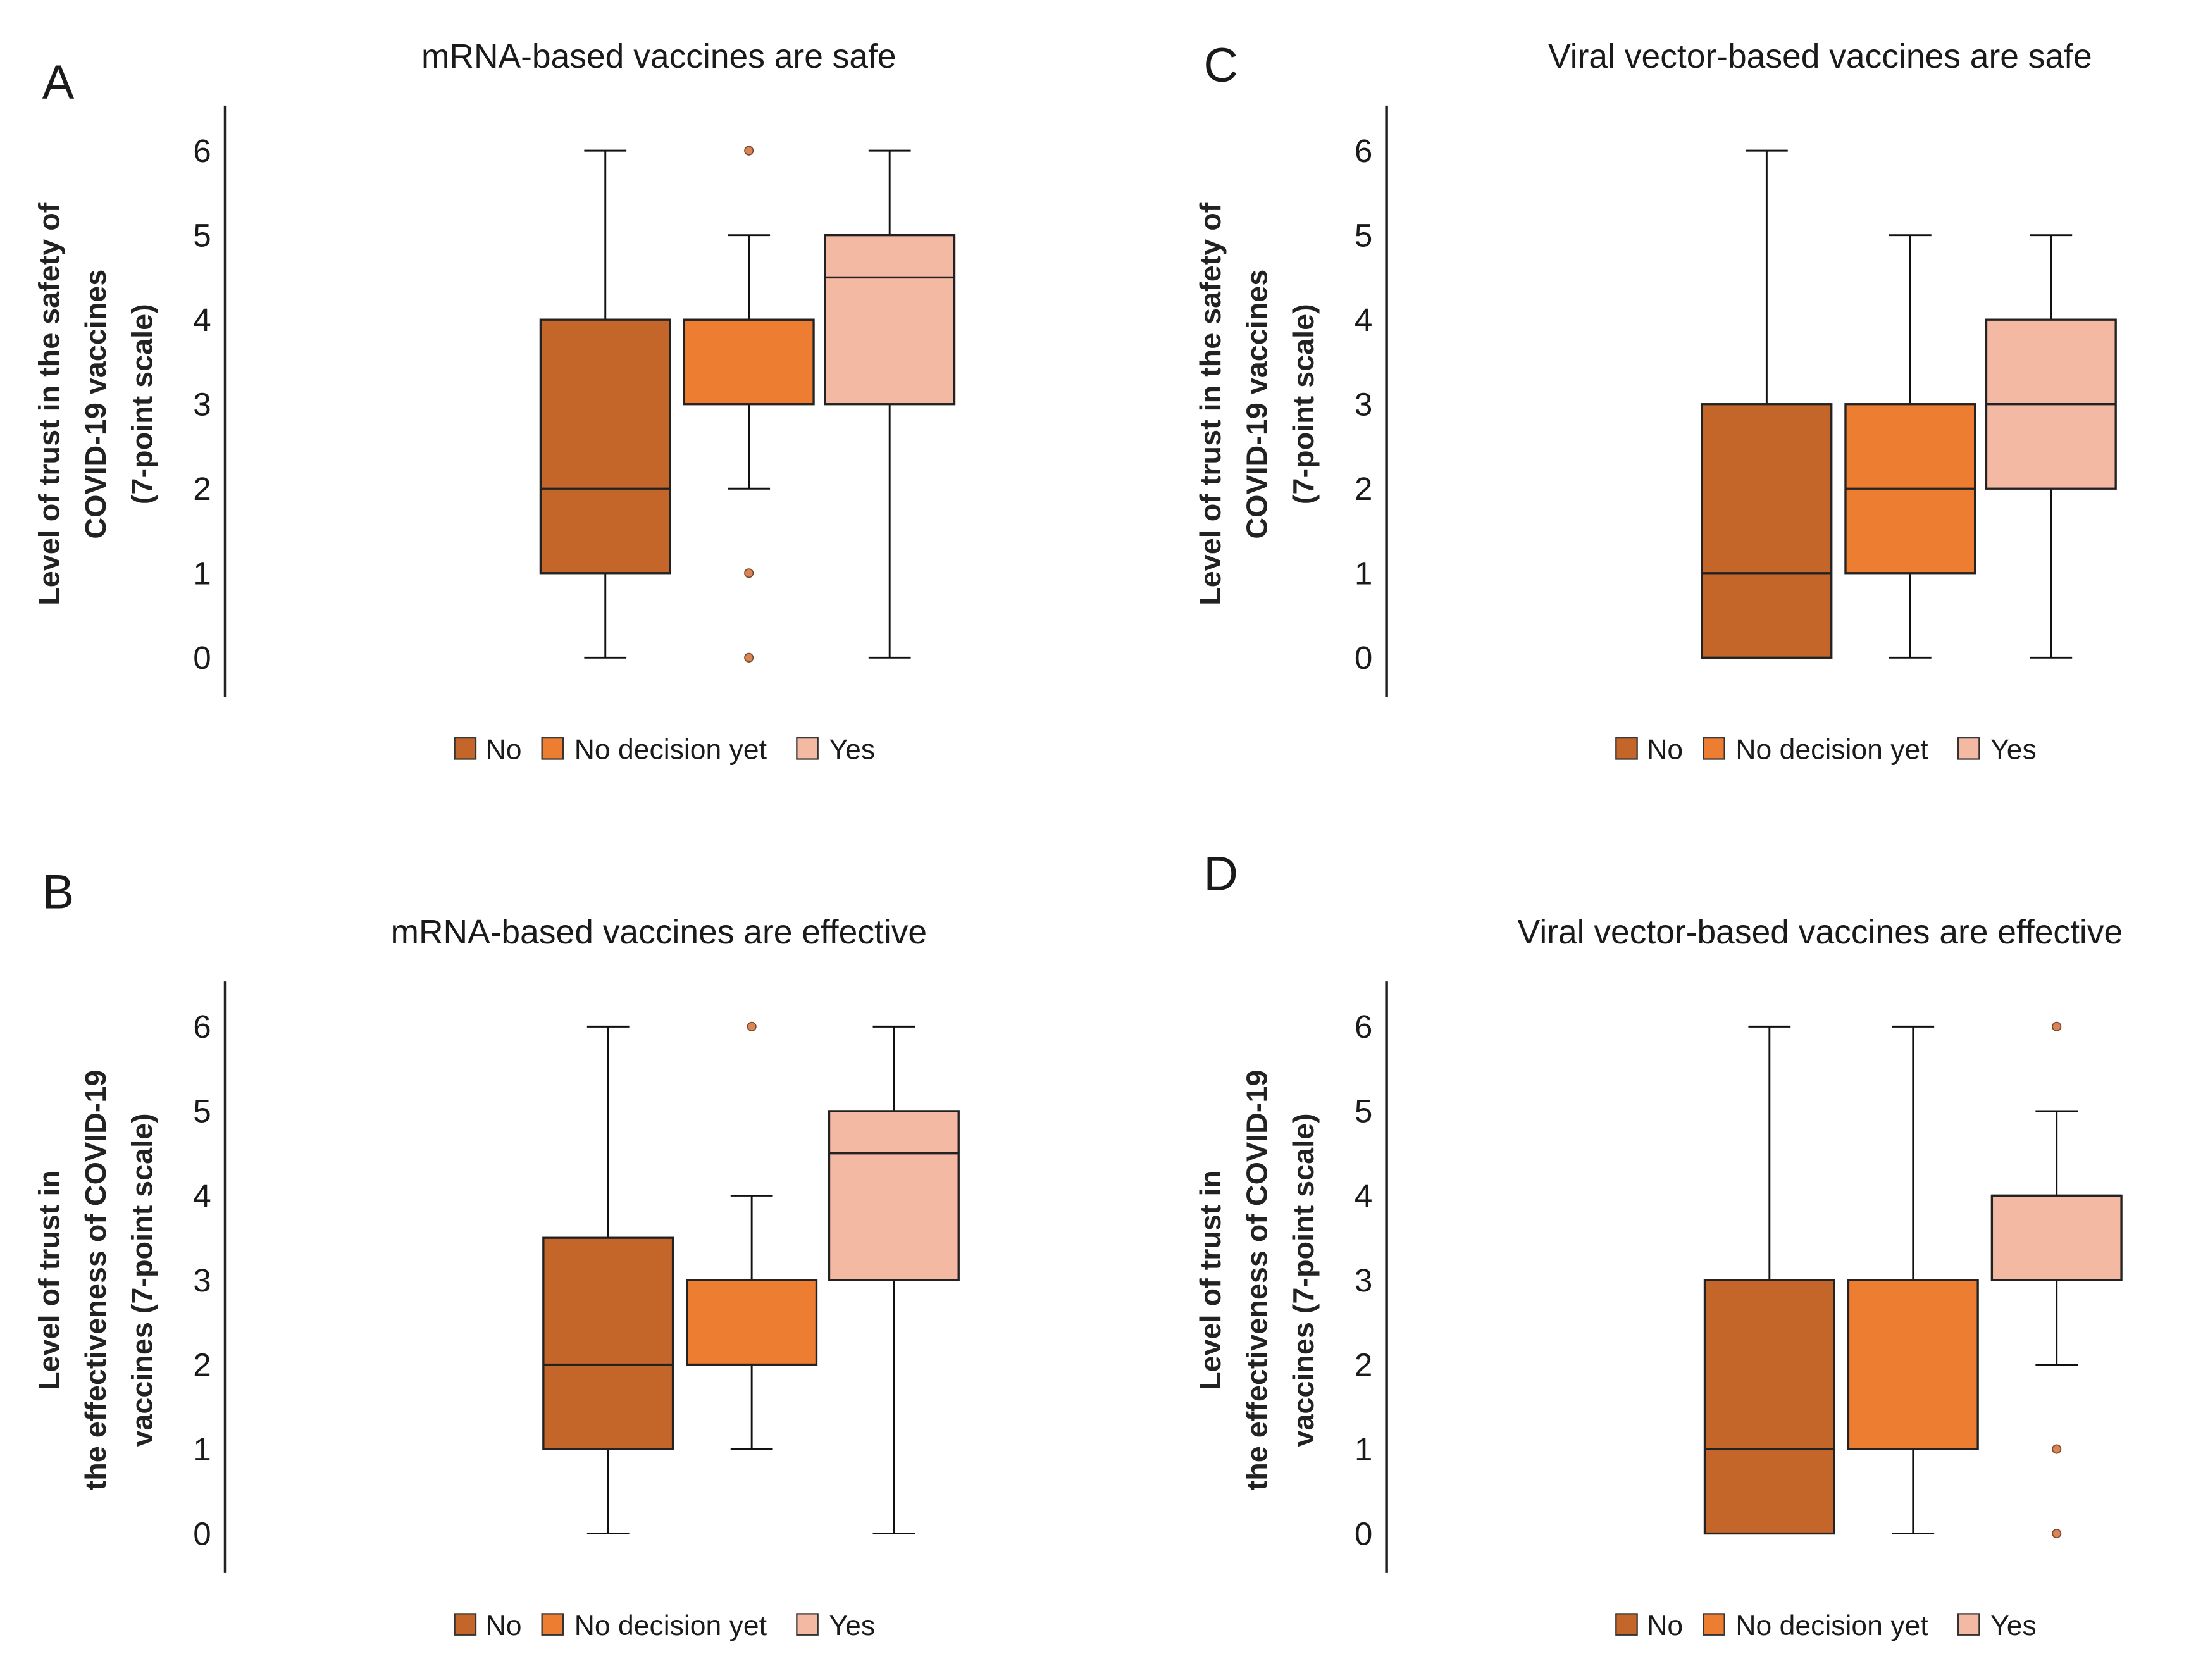  Describe the element at coordinates (659, 932) in the screenshot. I see `chart-title: mRNA-based vaccines are effective` at that location.